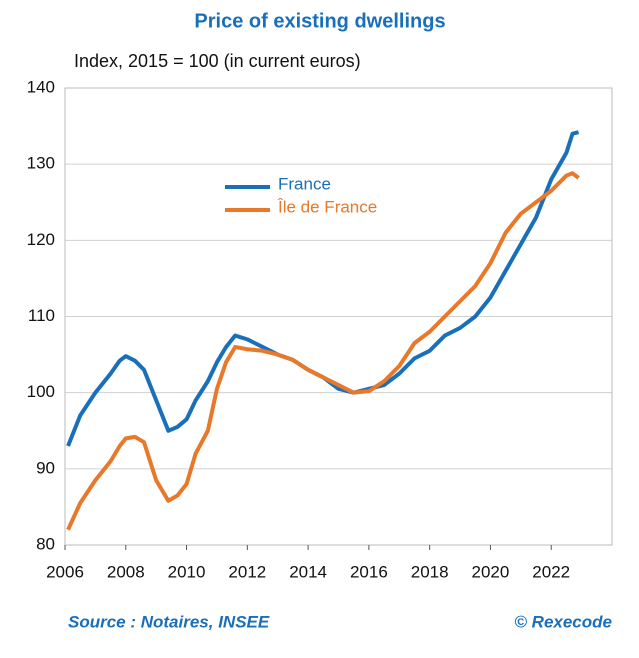 This screenshot has width=639, height=658. Describe the element at coordinates (217, 61) in the screenshot. I see `chart-subtitle: Index, 2015 = 100 (in current euros)` at that location.